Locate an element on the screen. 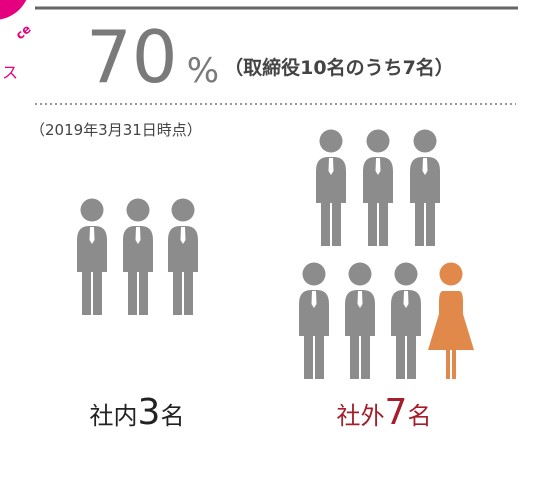  group-count: 3 is located at coordinates (149, 412).